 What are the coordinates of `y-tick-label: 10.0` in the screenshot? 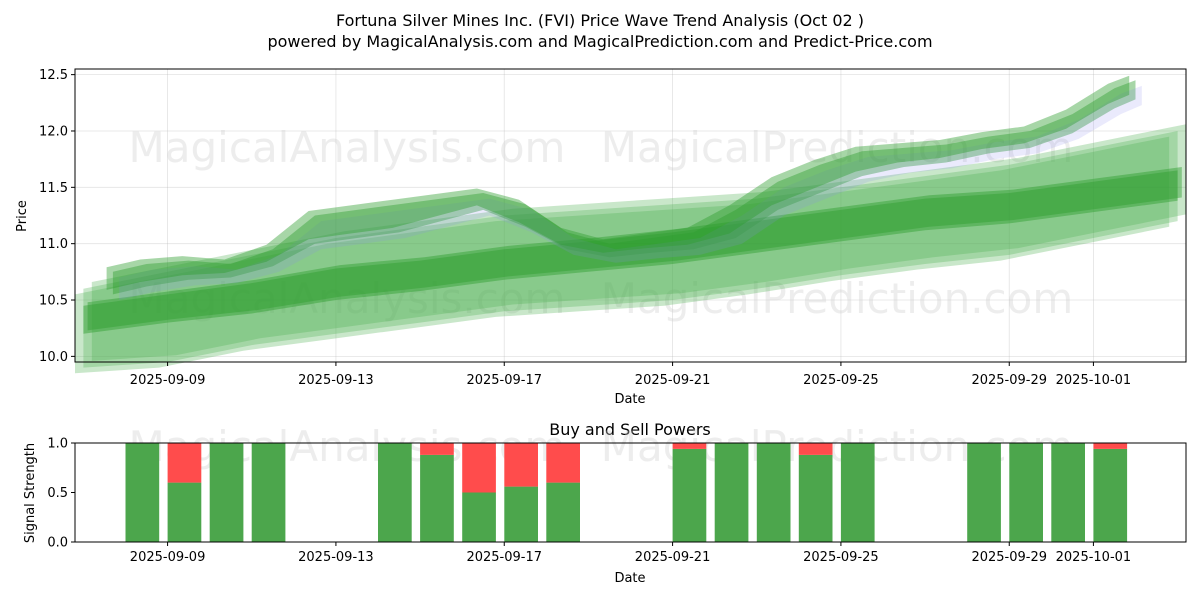 It's located at (53, 357).